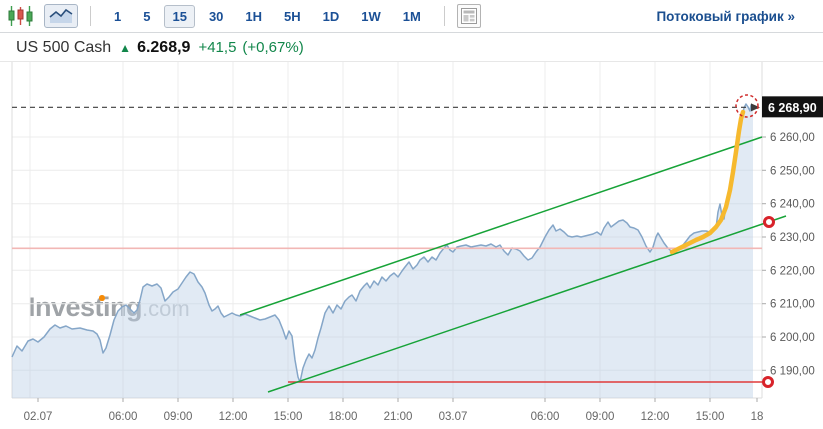  Describe the element at coordinates (398, 417) in the screenshot. I see `x-axis-label: 21:00` at that location.